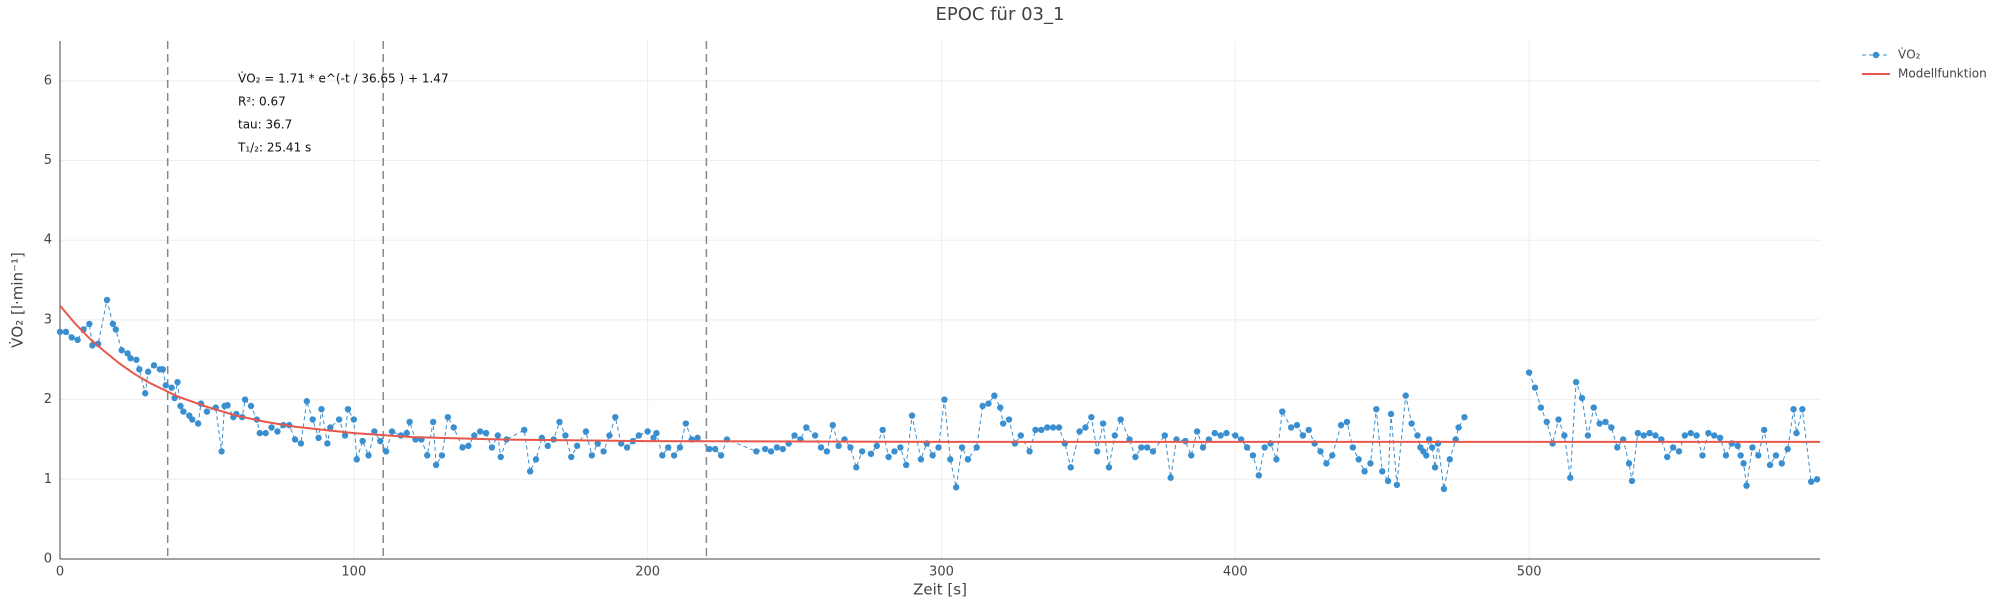  I want to click on annotation: T₁/₂: 25.41 s, so click(274, 148).